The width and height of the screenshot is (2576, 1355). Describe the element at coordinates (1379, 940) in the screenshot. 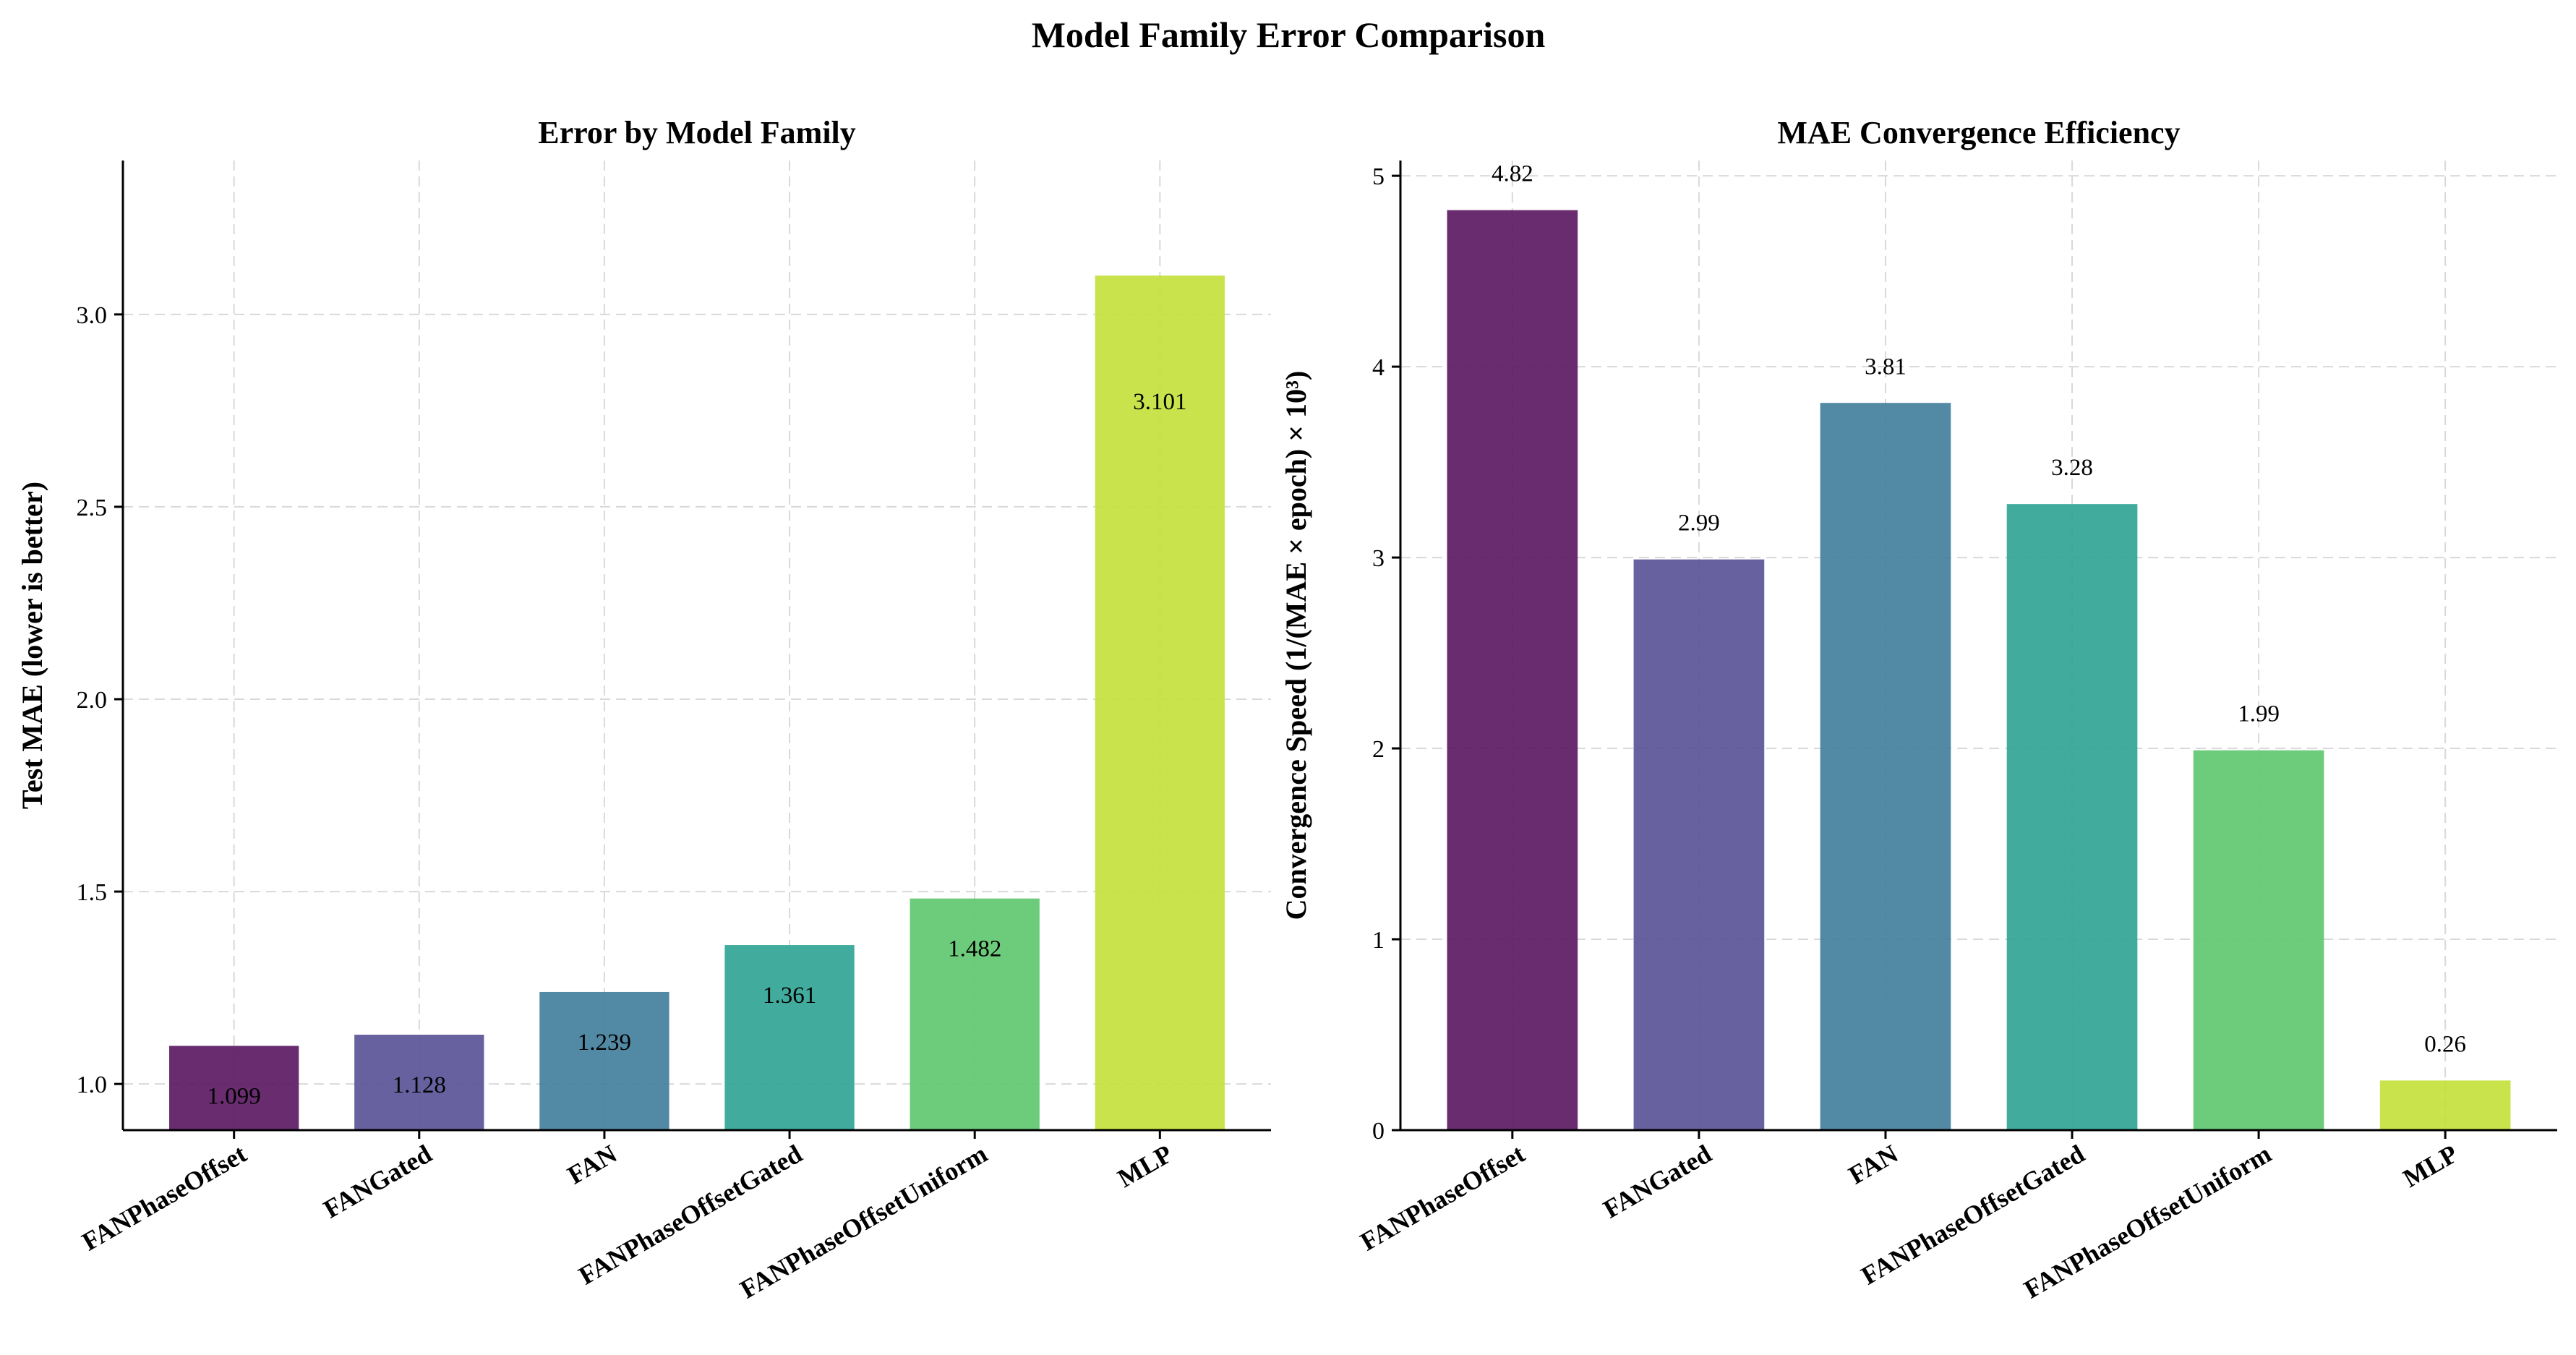

I see `y-tick-label: 1` at that location.